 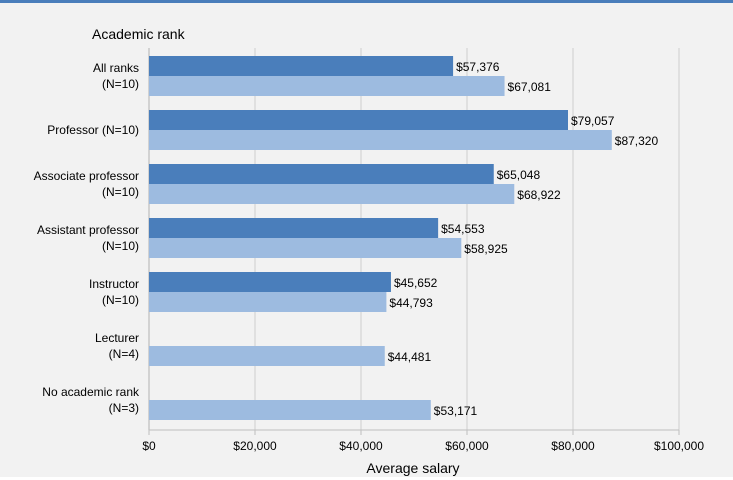 I want to click on category-label: Professor (N=10), so click(x=93, y=130).